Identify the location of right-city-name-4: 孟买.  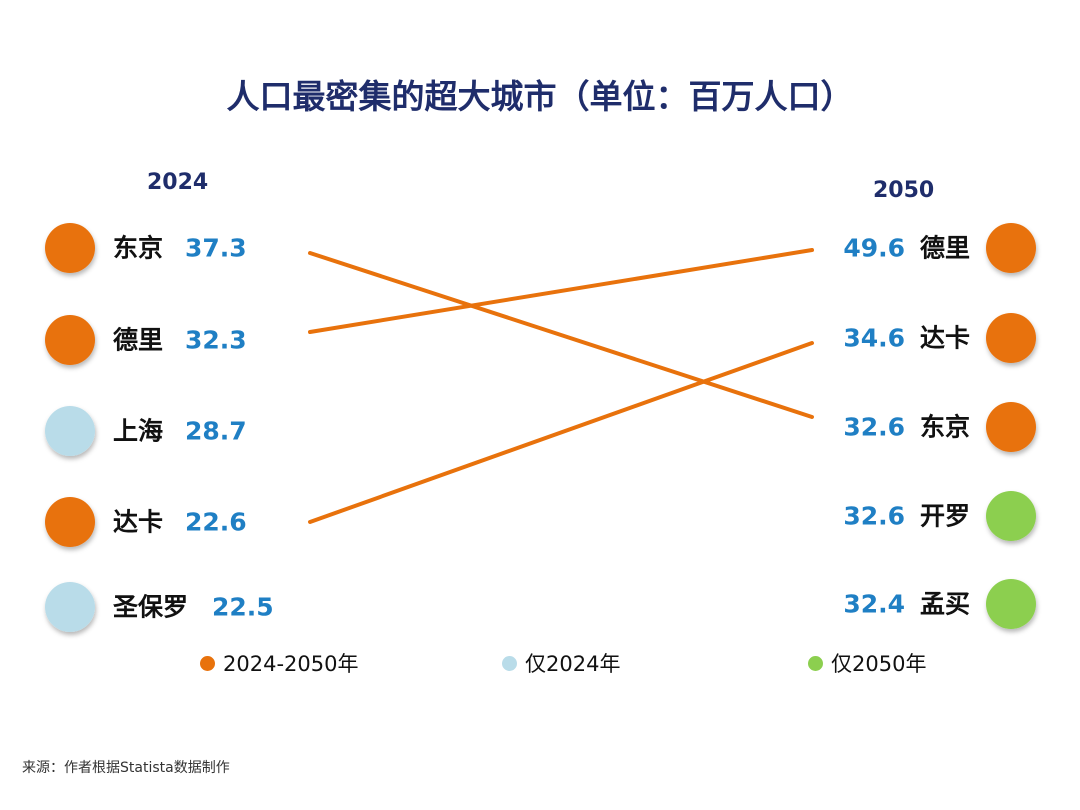
(945, 604).